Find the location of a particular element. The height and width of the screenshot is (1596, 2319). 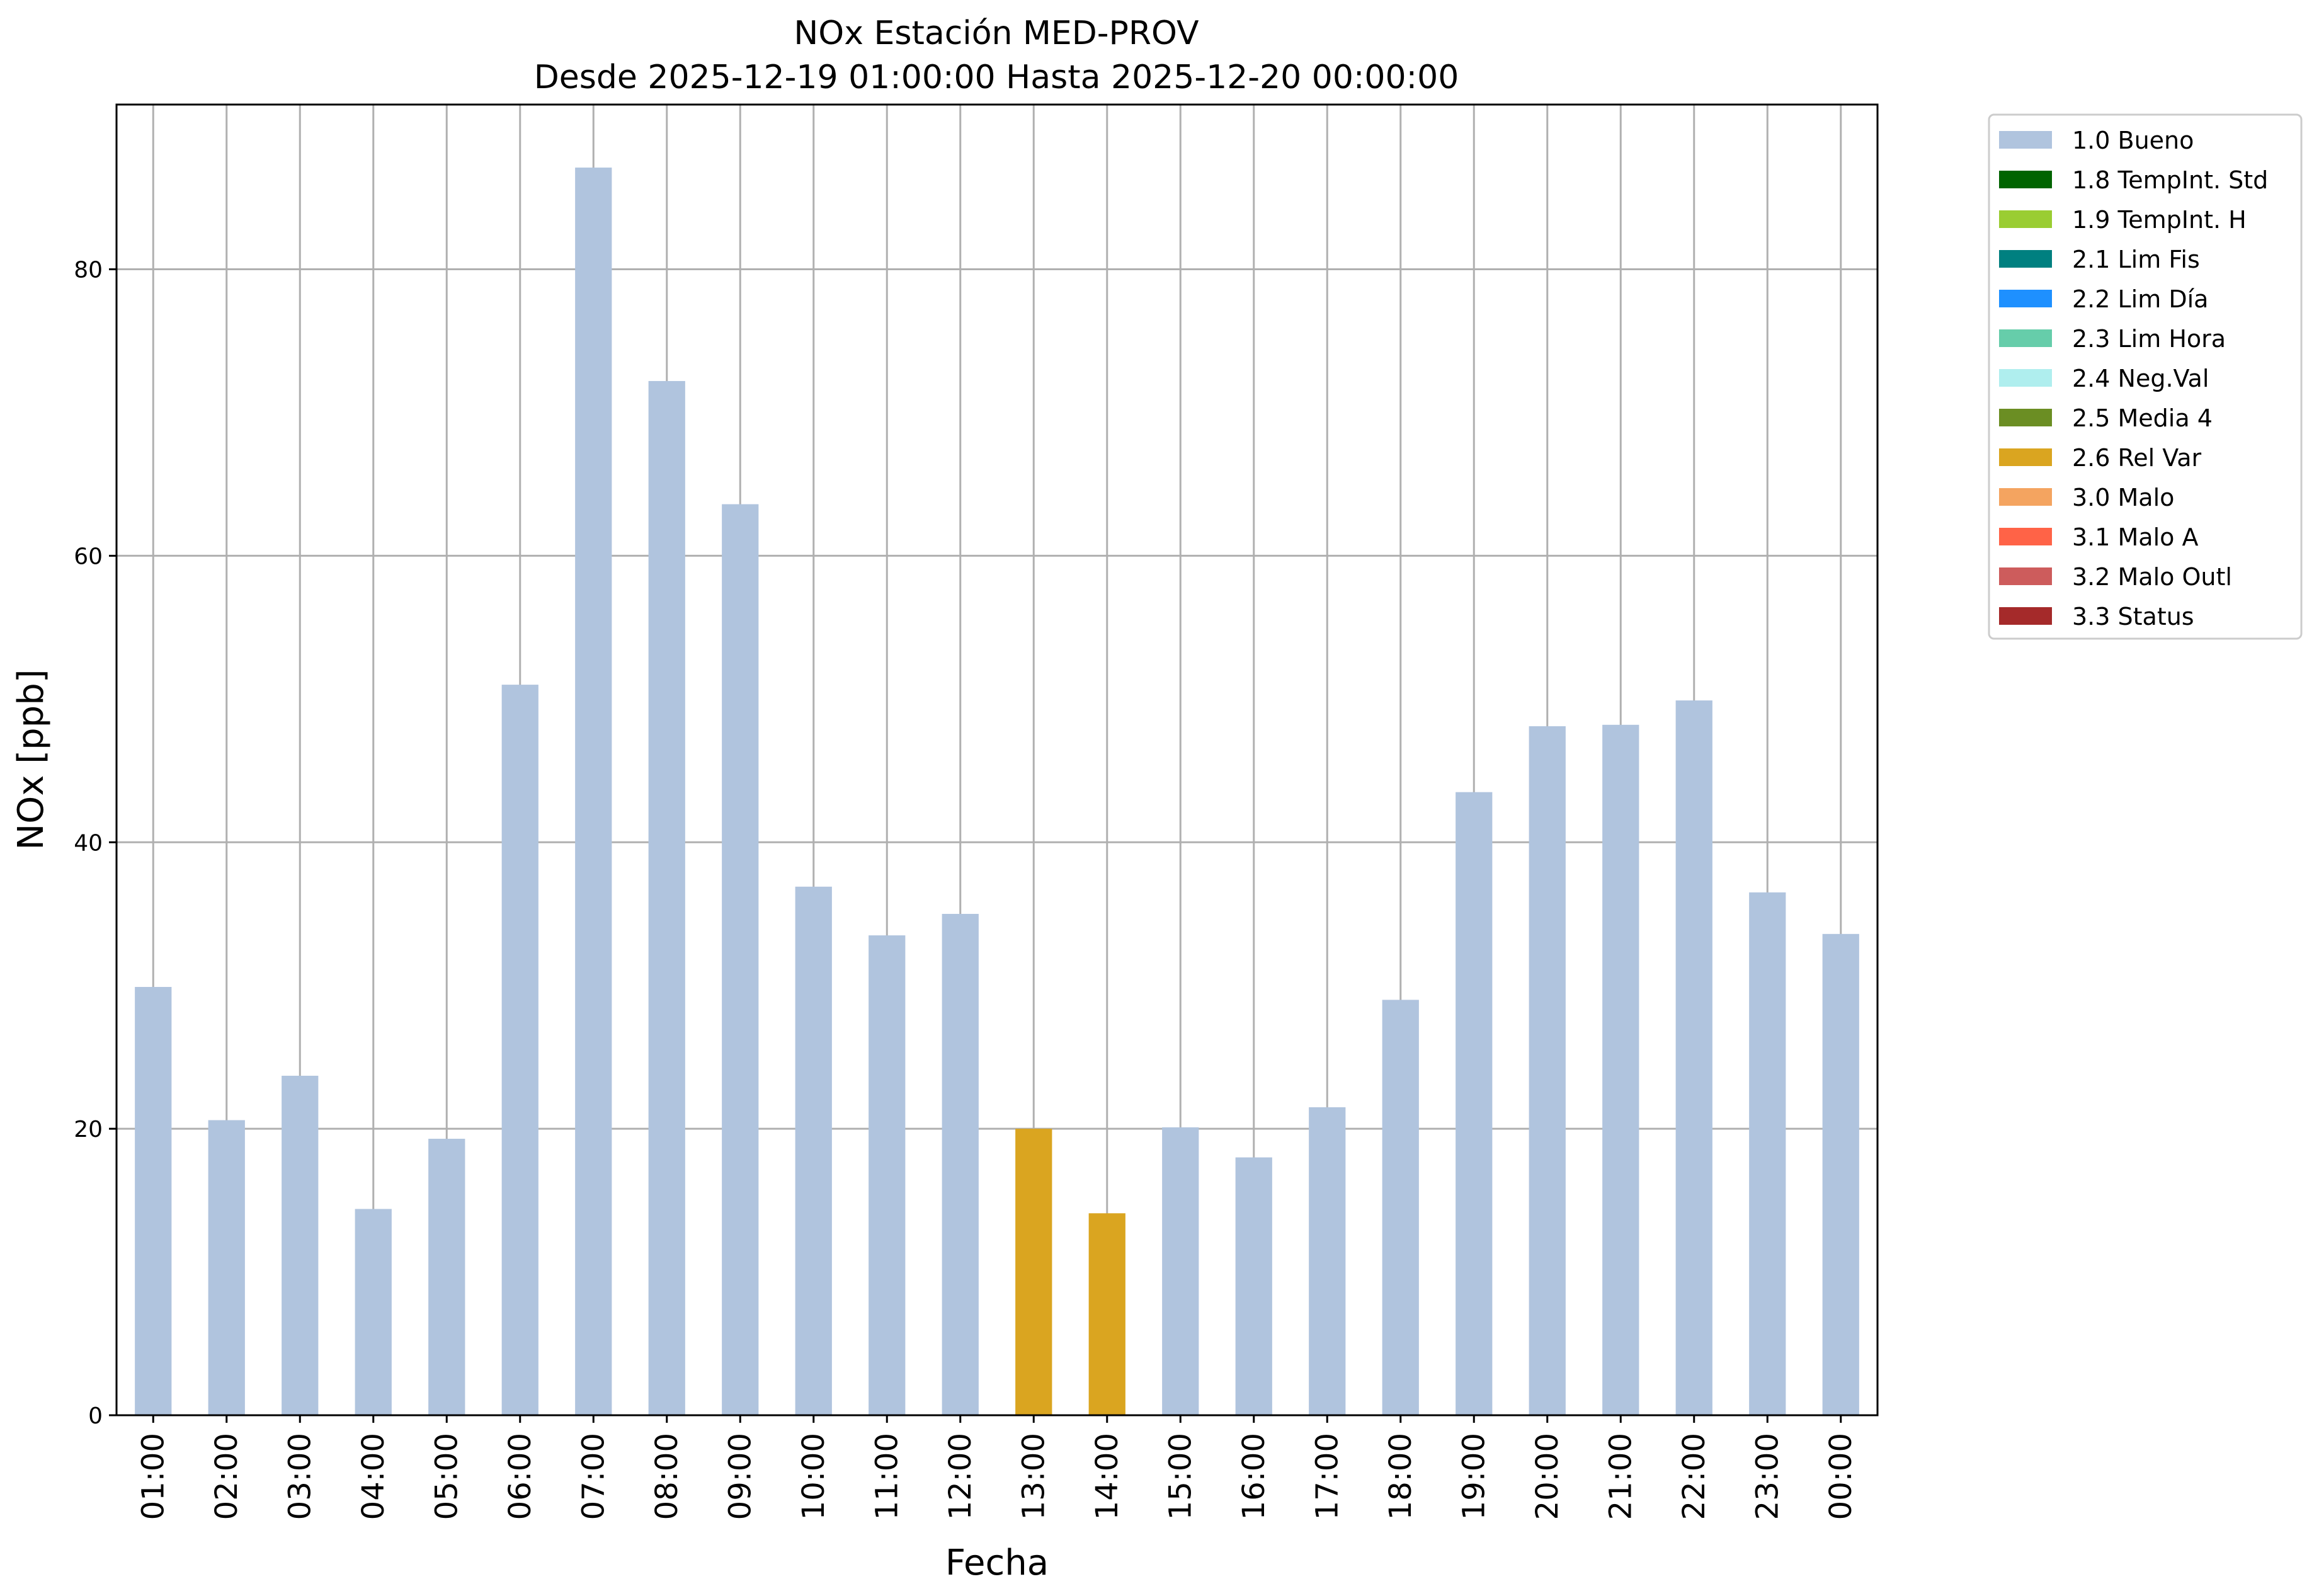

x-axis-label: Fecha is located at coordinates (997, 1562).